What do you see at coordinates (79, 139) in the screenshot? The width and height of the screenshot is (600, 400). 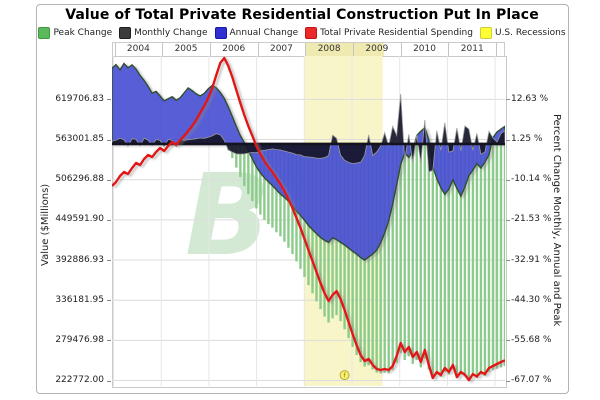 I see `left-axis-tick-label: 563001.85` at bounding box center [79, 139].